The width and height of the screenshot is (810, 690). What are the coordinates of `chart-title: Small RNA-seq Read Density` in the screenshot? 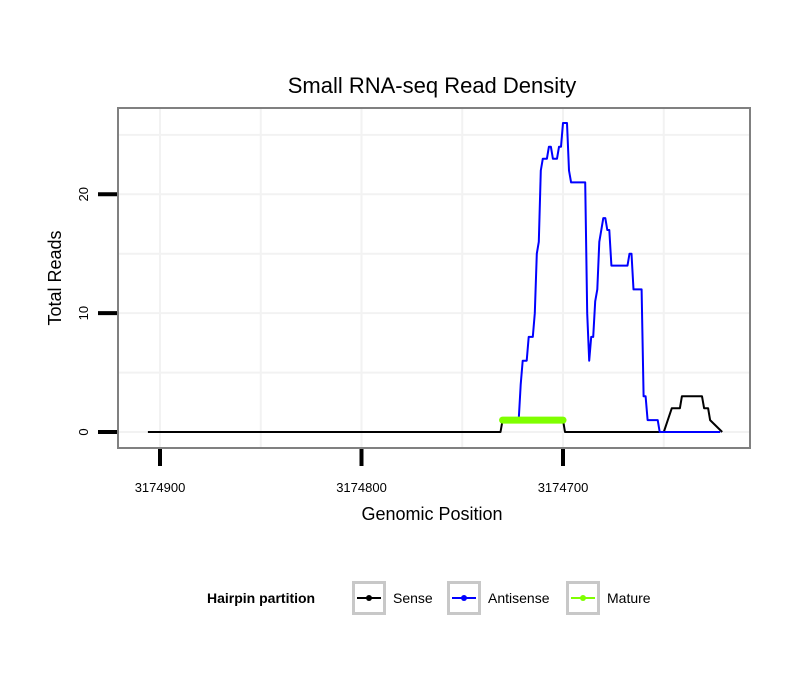 It's located at (432, 85).